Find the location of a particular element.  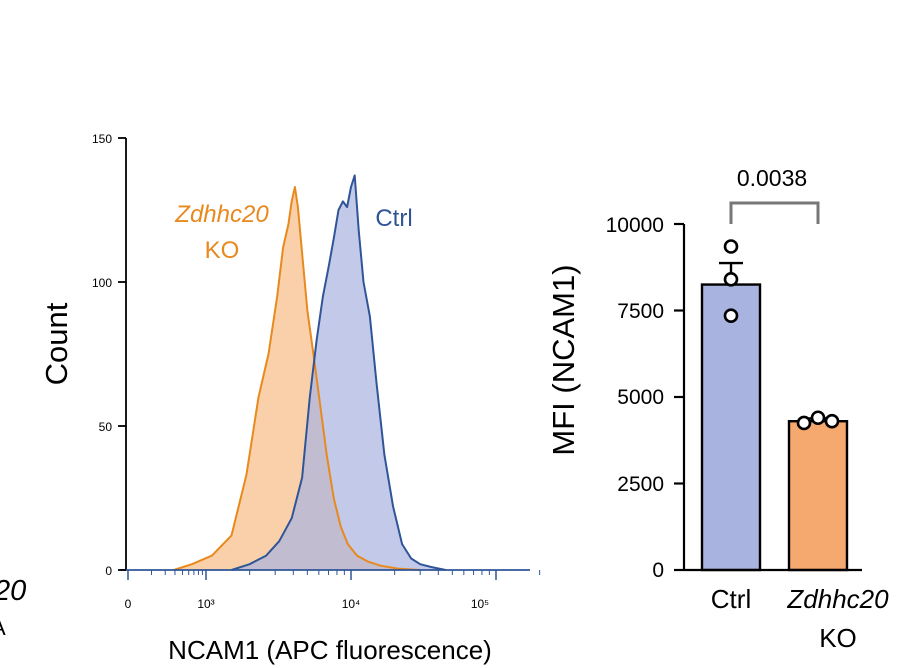

bar-y-tick-label-7500: 7500 is located at coordinates (640, 311).